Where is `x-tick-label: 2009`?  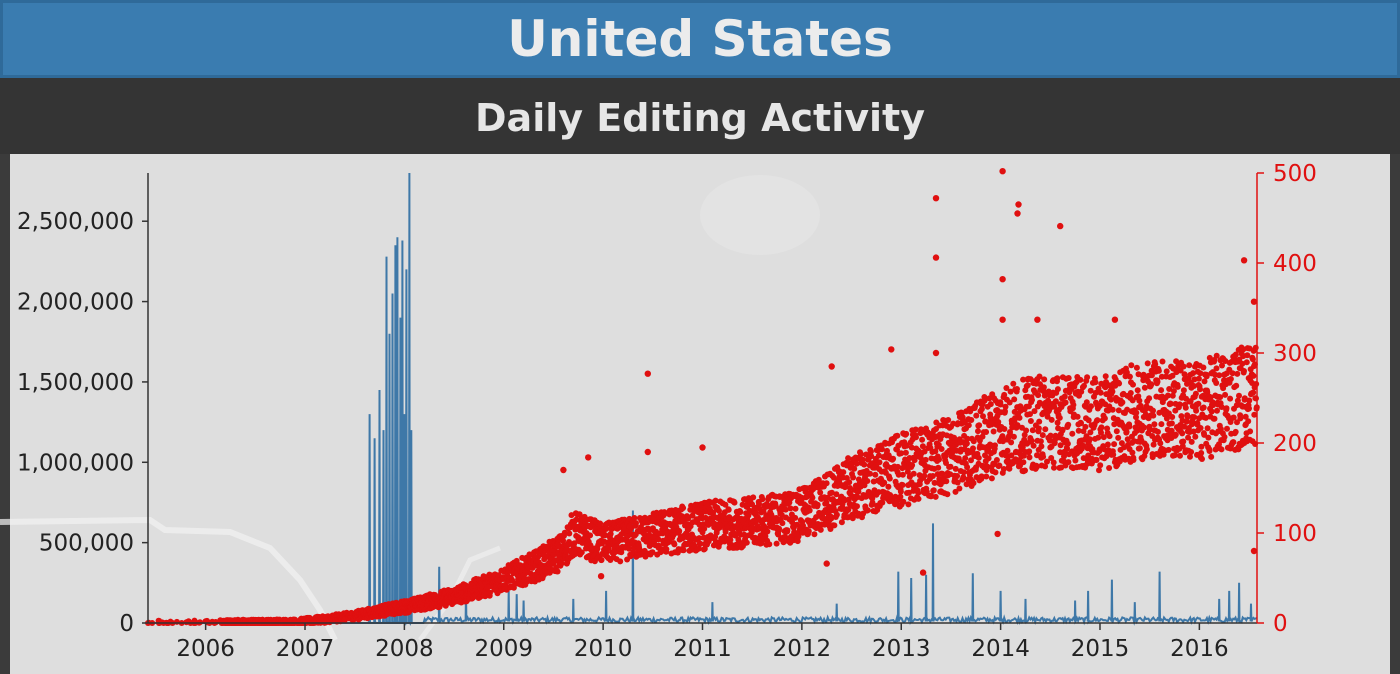
x-tick-label: 2009 is located at coordinates (503, 649).